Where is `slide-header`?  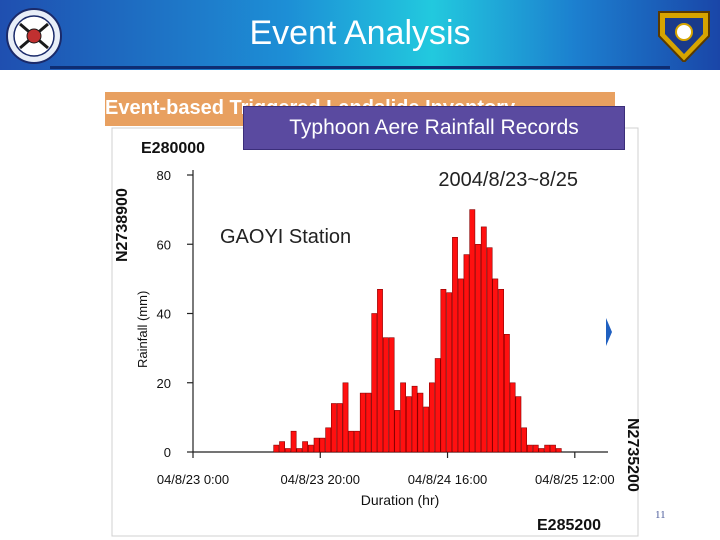
slide-header is located at coordinates (360, 35).